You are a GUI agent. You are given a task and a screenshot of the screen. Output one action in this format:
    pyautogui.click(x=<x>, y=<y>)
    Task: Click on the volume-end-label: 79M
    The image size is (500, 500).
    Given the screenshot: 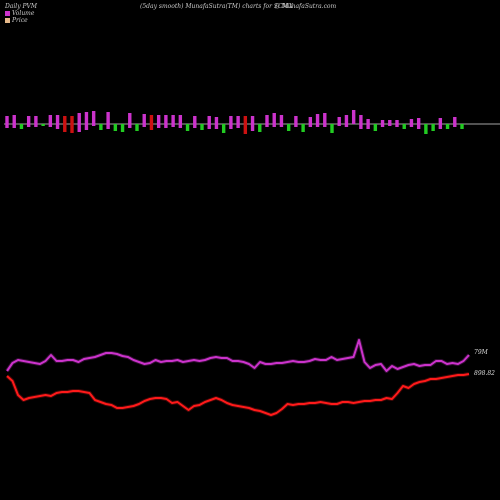 What is the action you would take?
    pyautogui.click(x=481, y=352)
    